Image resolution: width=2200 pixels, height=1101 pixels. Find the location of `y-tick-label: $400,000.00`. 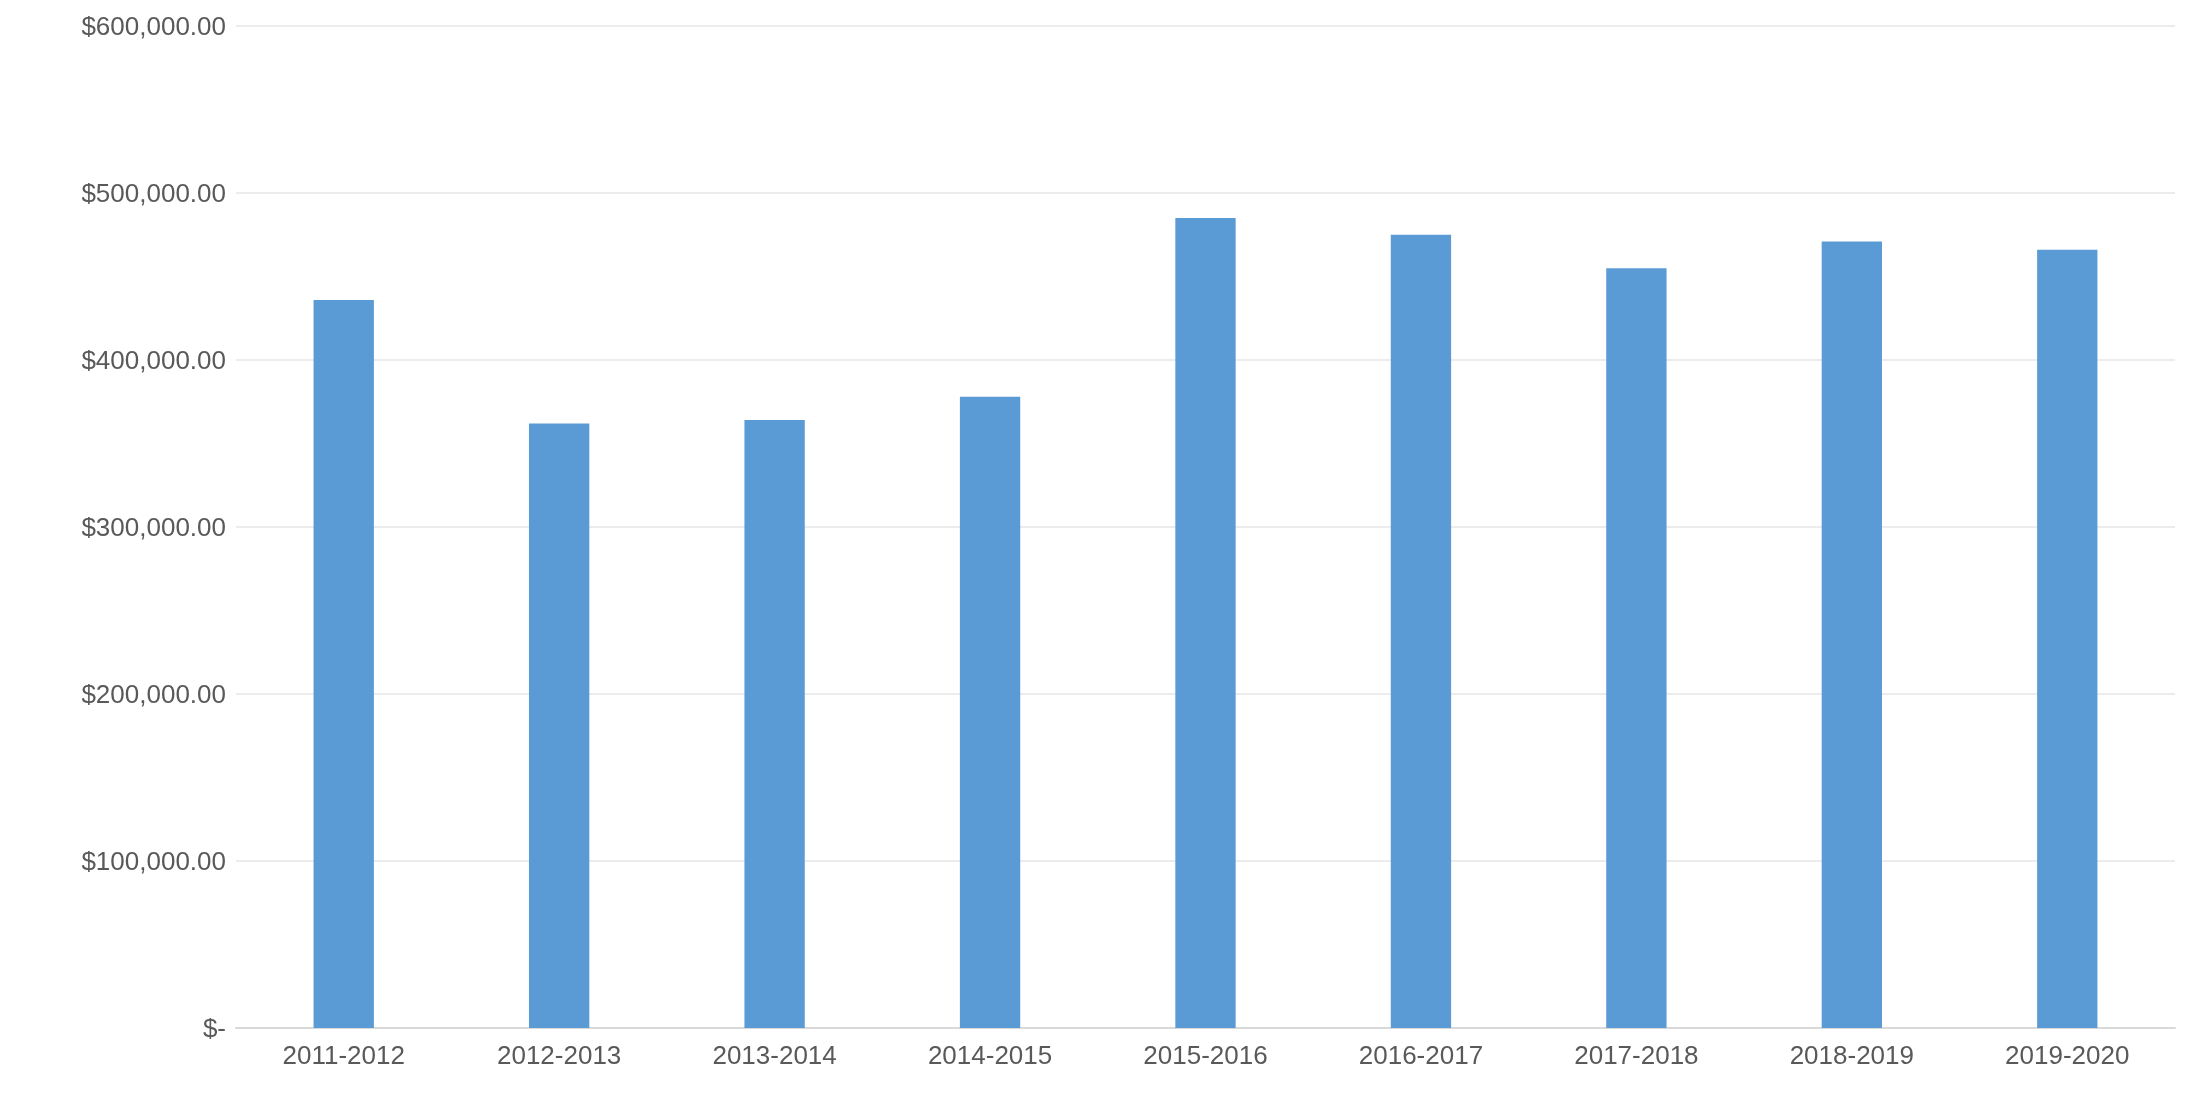

y-tick-label: $400,000.00 is located at coordinates (153, 360).